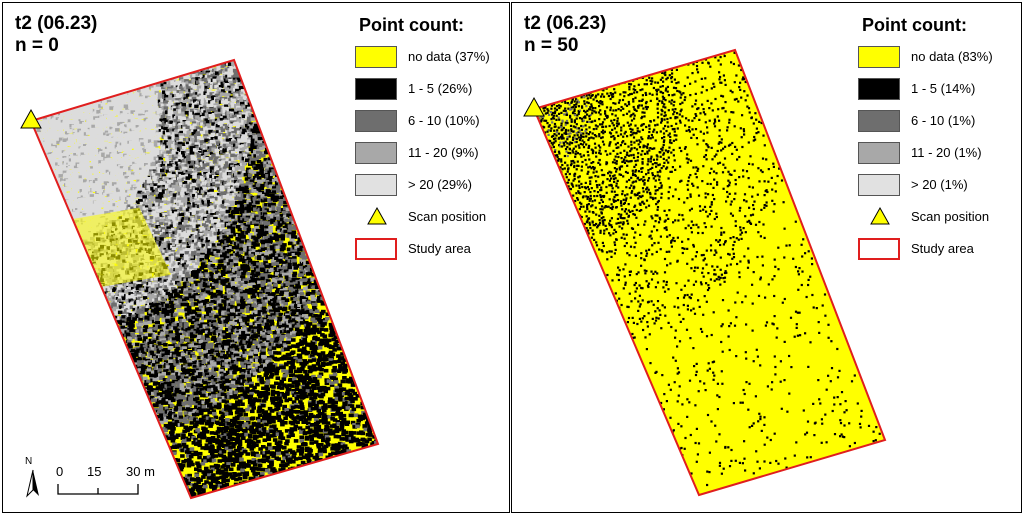 This screenshot has width=1024, height=517. I want to click on legend-item-11-20: 11 - 20 (1%), so click(920, 156).